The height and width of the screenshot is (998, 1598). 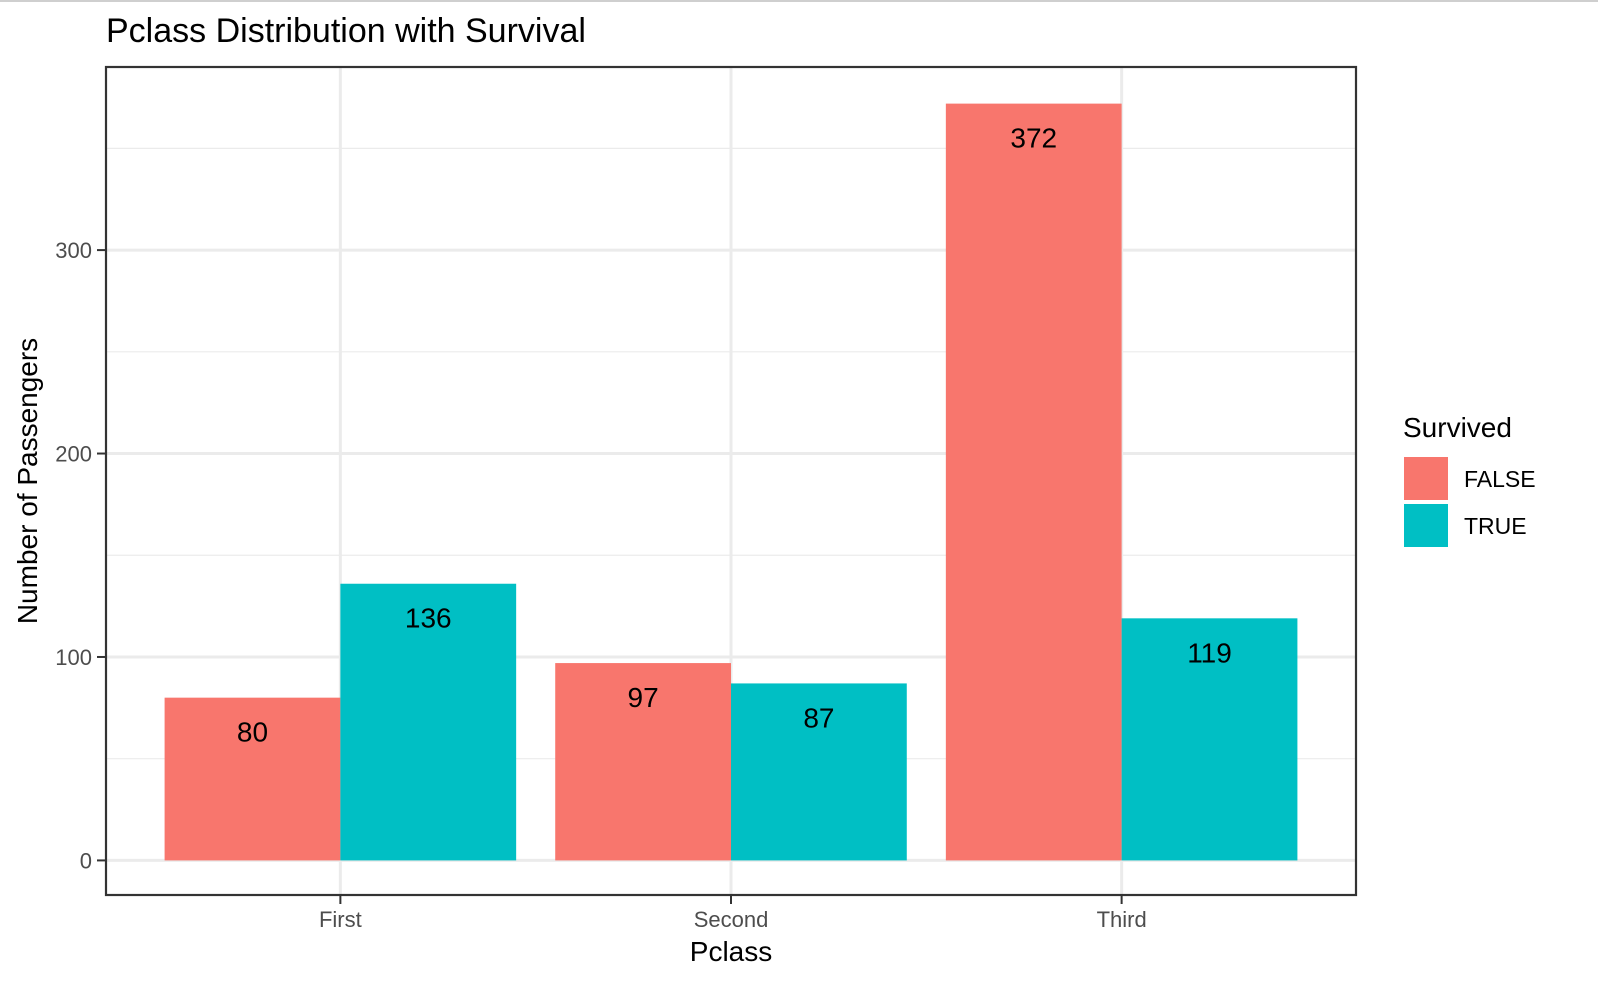 What do you see at coordinates (1033, 138) in the screenshot?
I see `bar-value-label: 372` at bounding box center [1033, 138].